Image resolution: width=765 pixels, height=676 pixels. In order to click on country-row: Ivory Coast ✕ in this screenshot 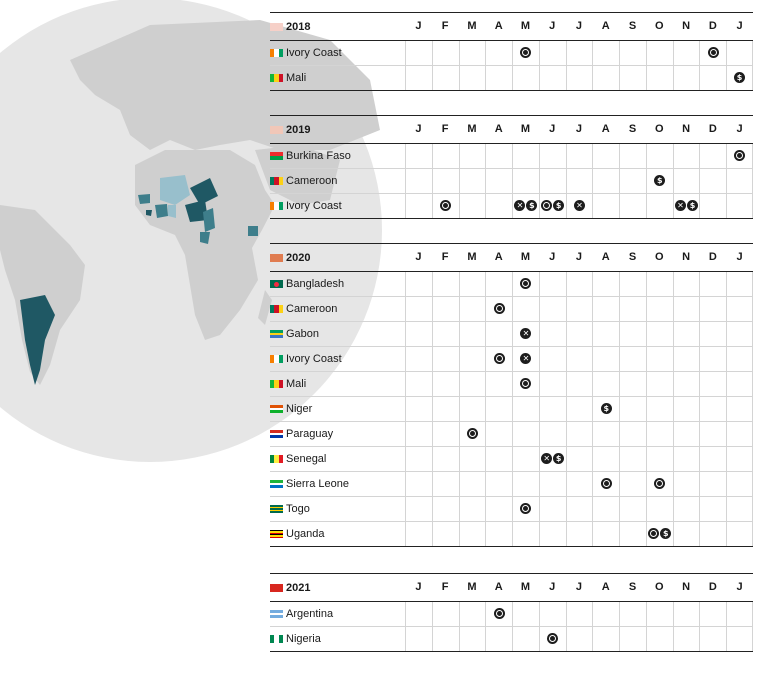, I will do `click(511, 359)`.